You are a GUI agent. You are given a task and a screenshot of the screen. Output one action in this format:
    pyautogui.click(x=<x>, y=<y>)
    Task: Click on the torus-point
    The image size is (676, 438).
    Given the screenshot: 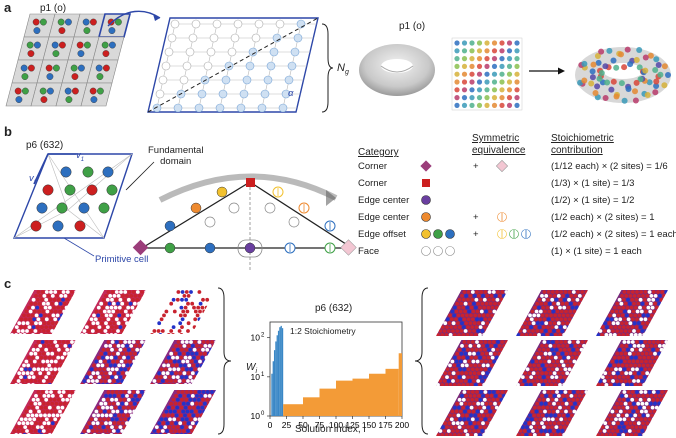 What is the action you would take?
    pyautogui.click(x=584, y=63)
    